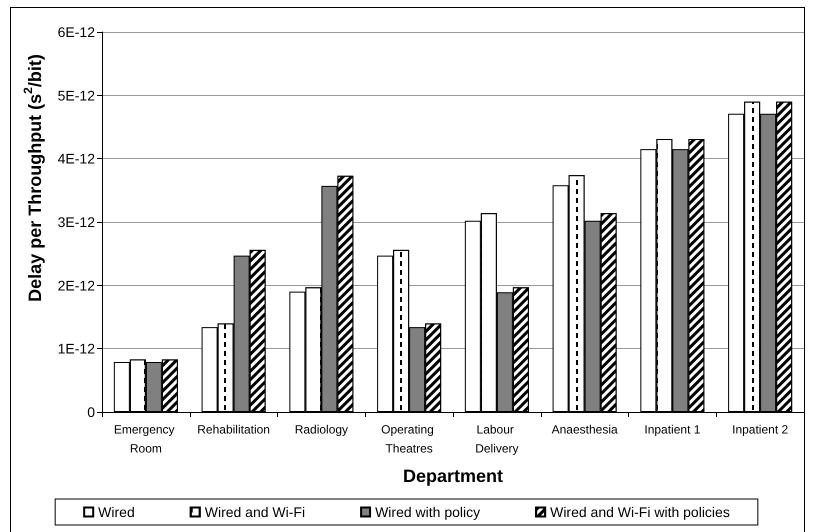  What do you see at coordinates (427, 512) in the screenshot?
I see `legend-label: Wired with policy` at bounding box center [427, 512].